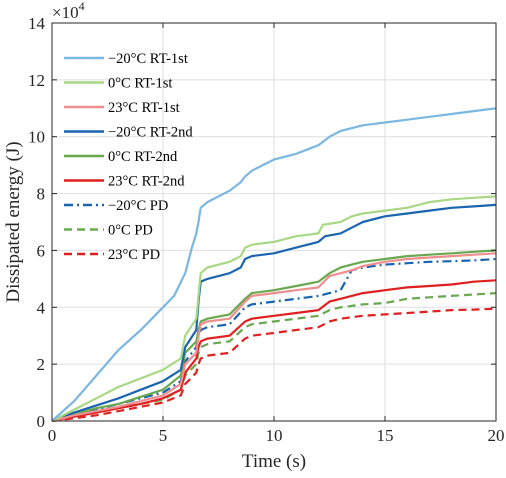 Image resolution: width=506 pixels, height=478 pixels. Describe the element at coordinates (41, 364) in the screenshot. I see `y-tick-label: 2` at that location.